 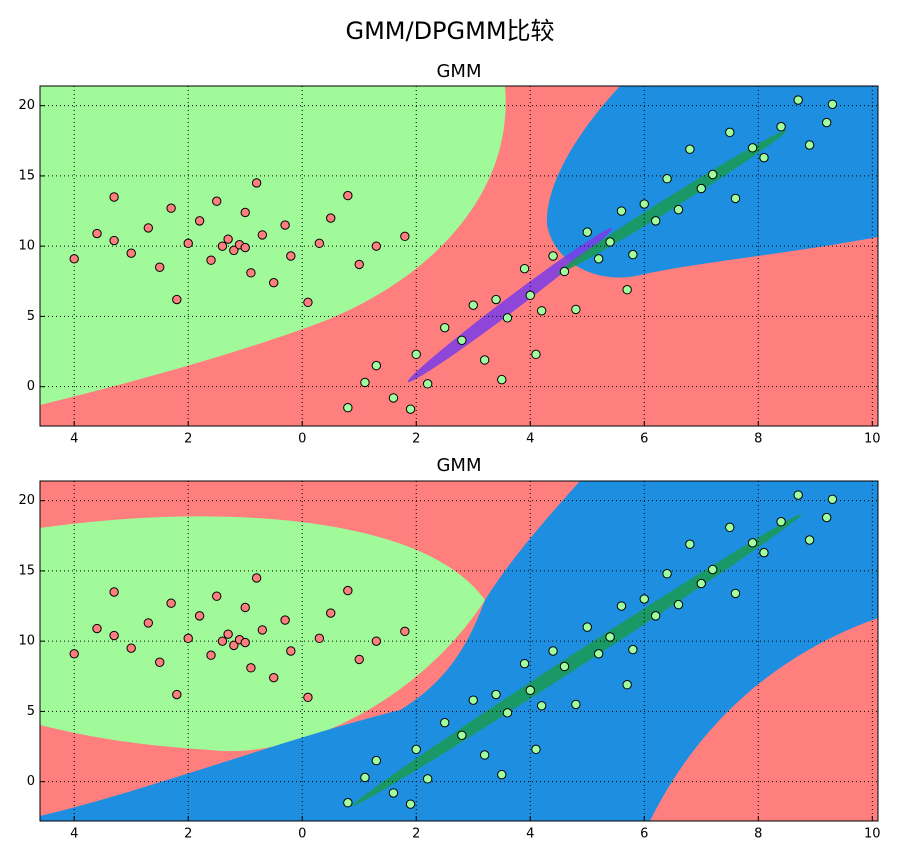 What do you see at coordinates (31, 386) in the screenshot?
I see `y-tick-label: 0` at bounding box center [31, 386].